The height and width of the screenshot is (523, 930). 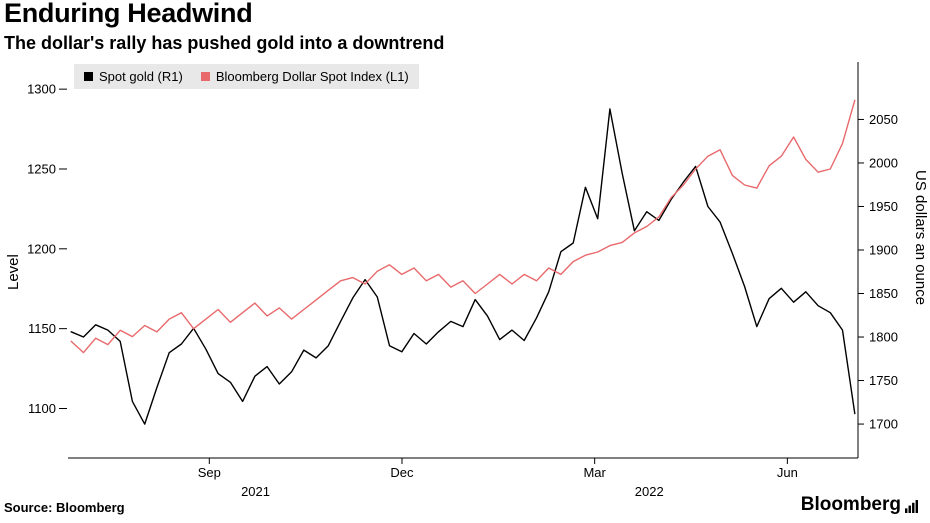 What do you see at coordinates (883, 337) in the screenshot?
I see `right-axis-tick-label: 1800` at bounding box center [883, 337].